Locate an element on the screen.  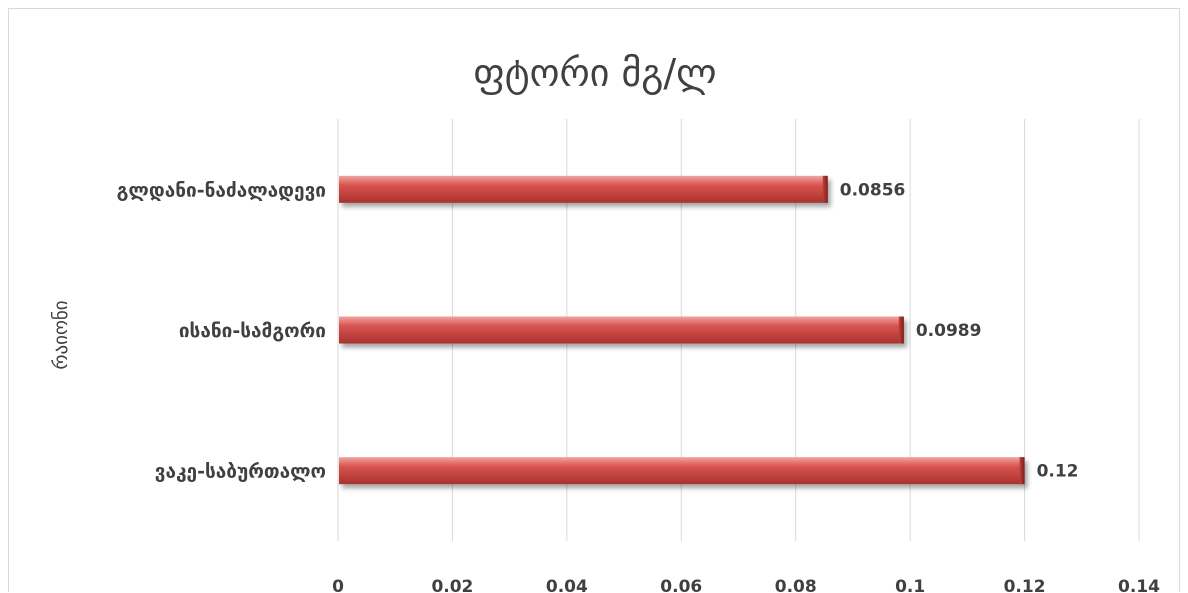
data-label: 0.12 is located at coordinates (1058, 472).